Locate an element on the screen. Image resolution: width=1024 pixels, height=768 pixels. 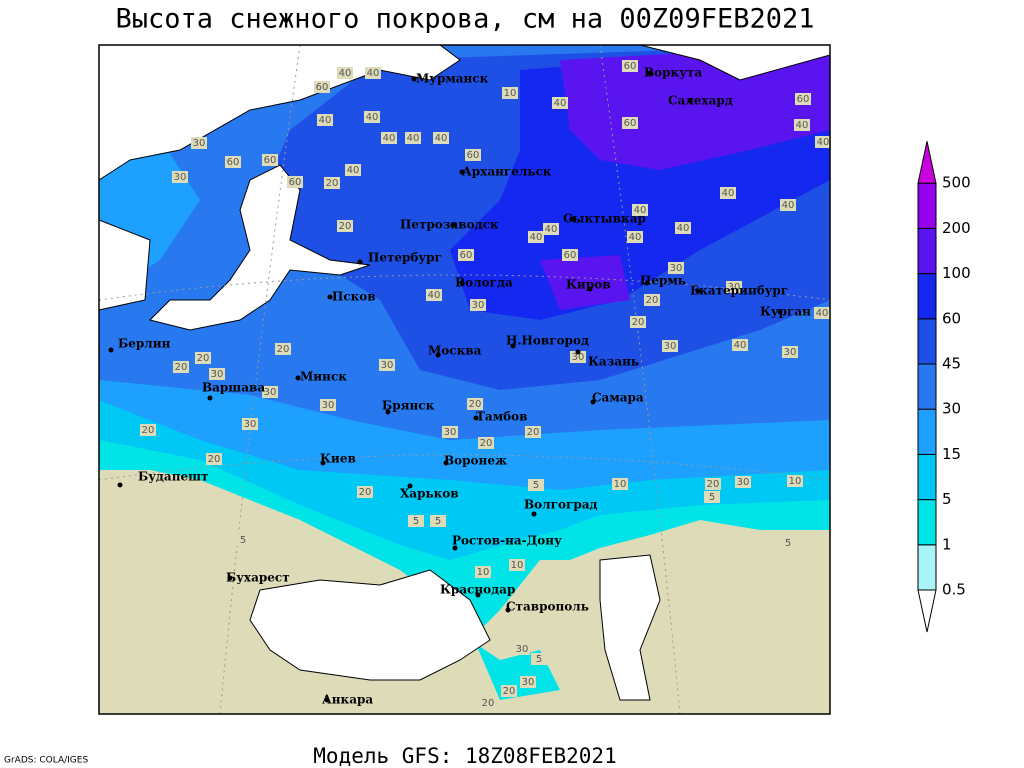
city-label: Архангельск is located at coordinates (507, 172).